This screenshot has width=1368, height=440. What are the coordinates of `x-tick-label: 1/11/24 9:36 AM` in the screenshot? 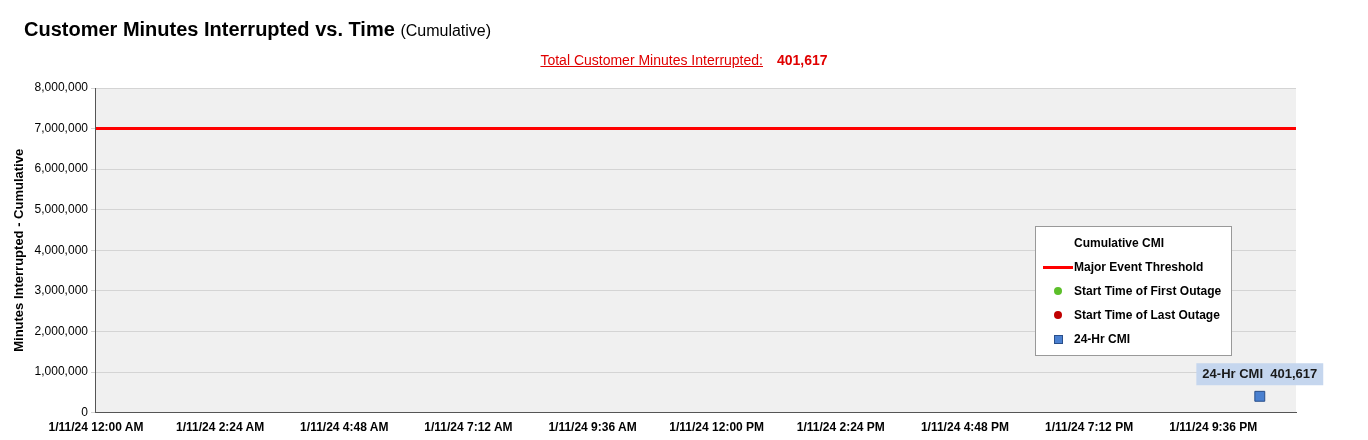 It's located at (592, 427).